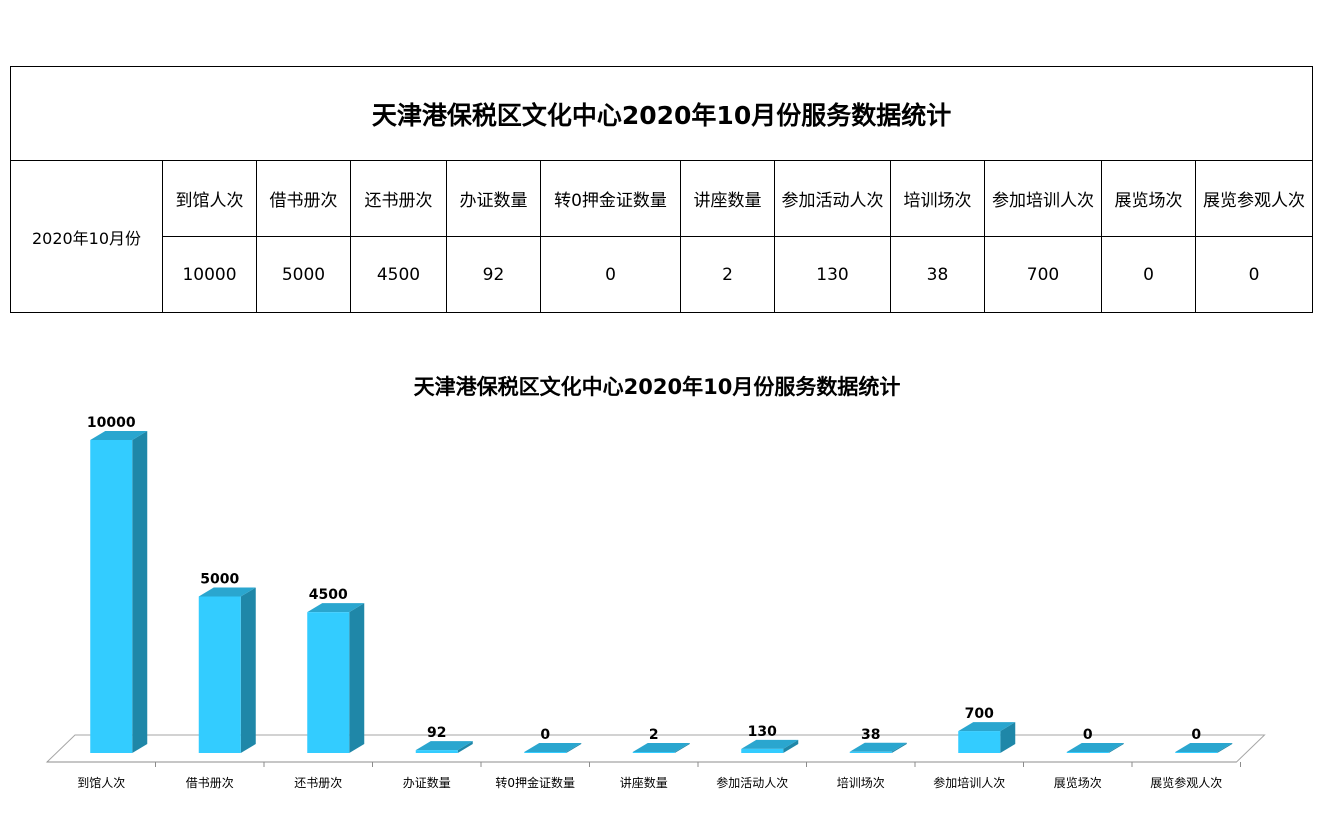  I want to click on x-tick-label: 办证数量, so click(427, 782).